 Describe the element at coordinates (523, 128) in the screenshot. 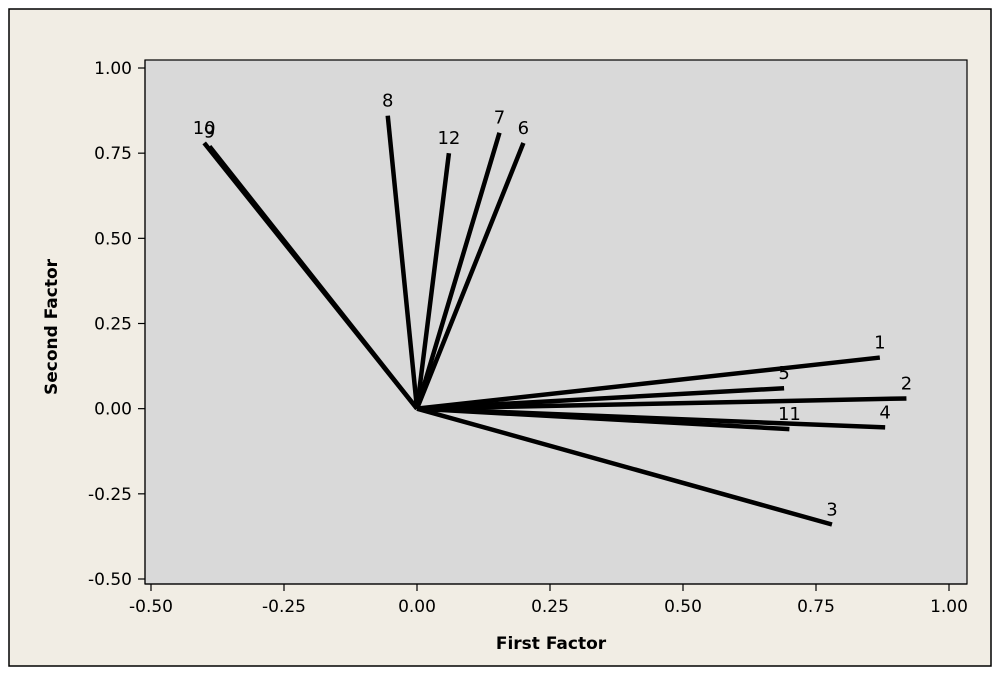

I see `vector-label-6: 6` at that location.